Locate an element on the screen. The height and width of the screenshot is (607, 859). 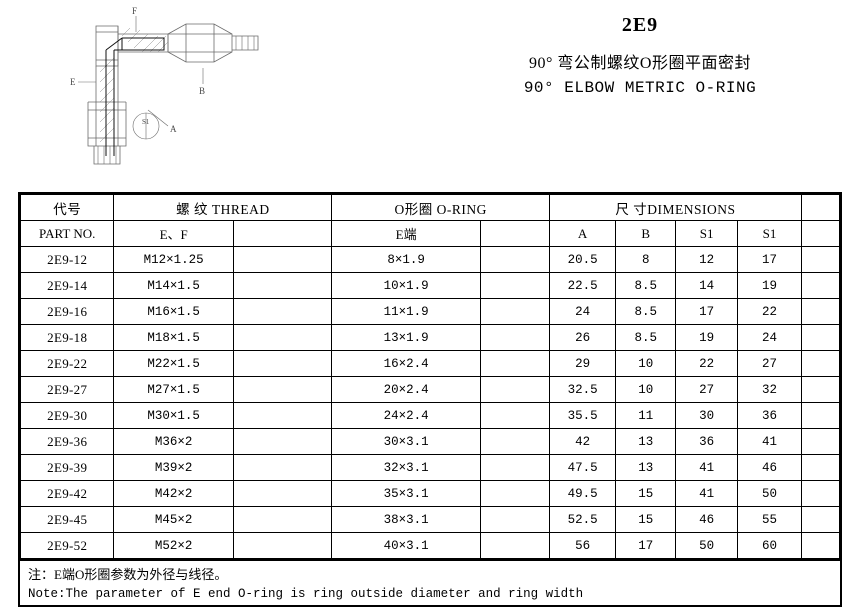
cell-a: 26 is located at coordinates (583, 337).